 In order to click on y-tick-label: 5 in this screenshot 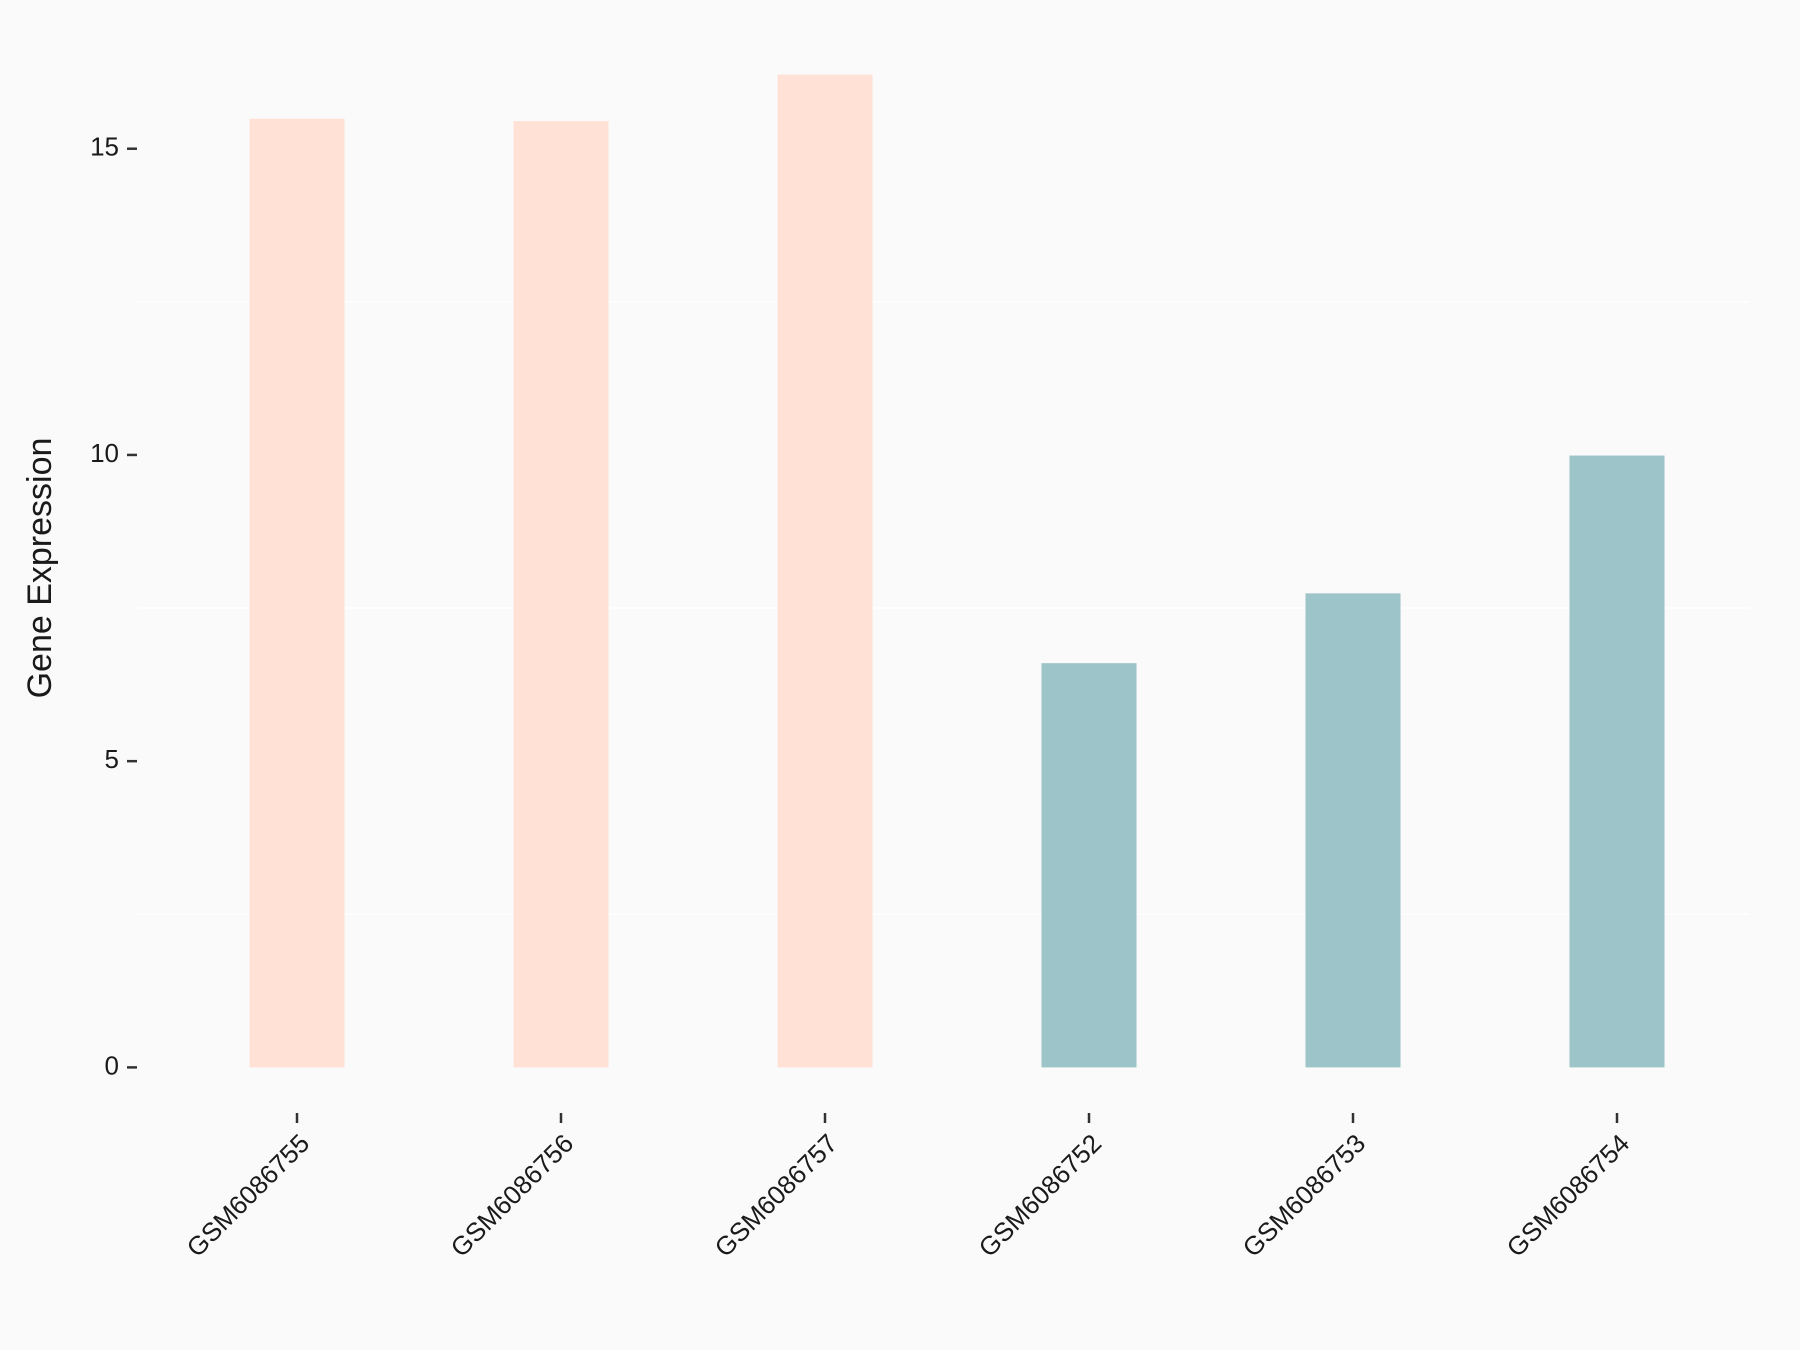, I will do `click(112, 759)`.